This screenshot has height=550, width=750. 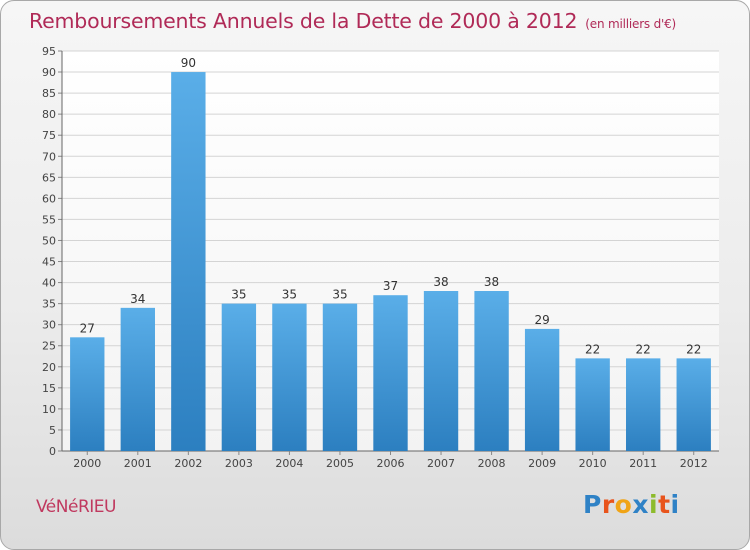 I want to click on logo-letter: x, so click(x=640, y=504).